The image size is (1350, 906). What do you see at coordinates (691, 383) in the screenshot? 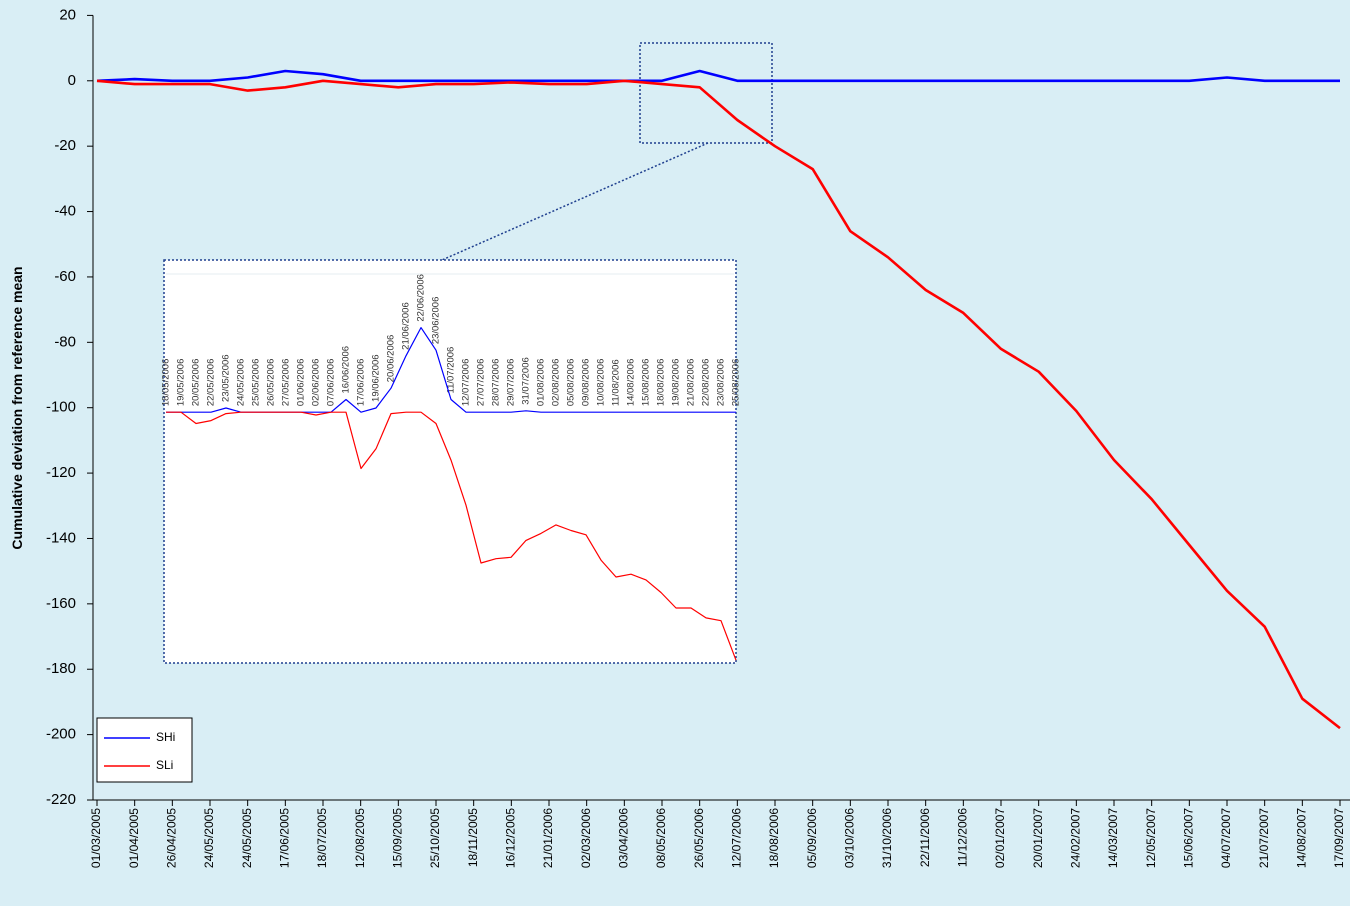
I see `inset-x-label: 21/08/2006` at bounding box center [691, 383].